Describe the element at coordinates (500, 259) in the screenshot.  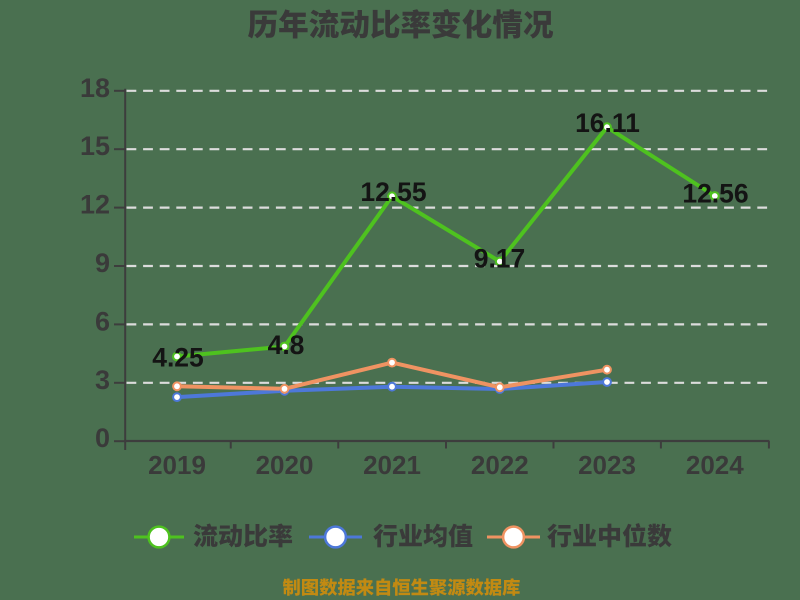
I see `svg-text: 9.17` at that location.